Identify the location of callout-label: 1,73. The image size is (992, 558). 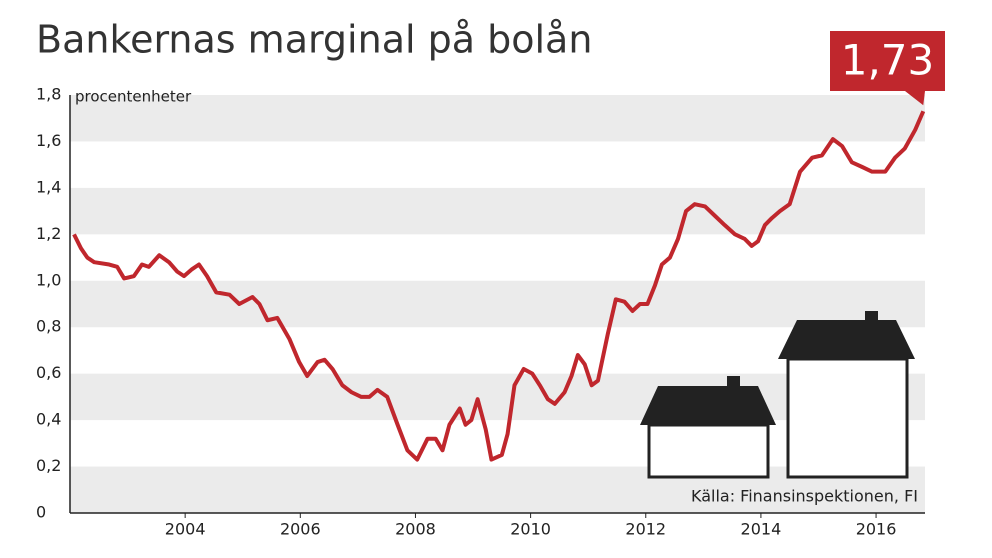
(888, 60).